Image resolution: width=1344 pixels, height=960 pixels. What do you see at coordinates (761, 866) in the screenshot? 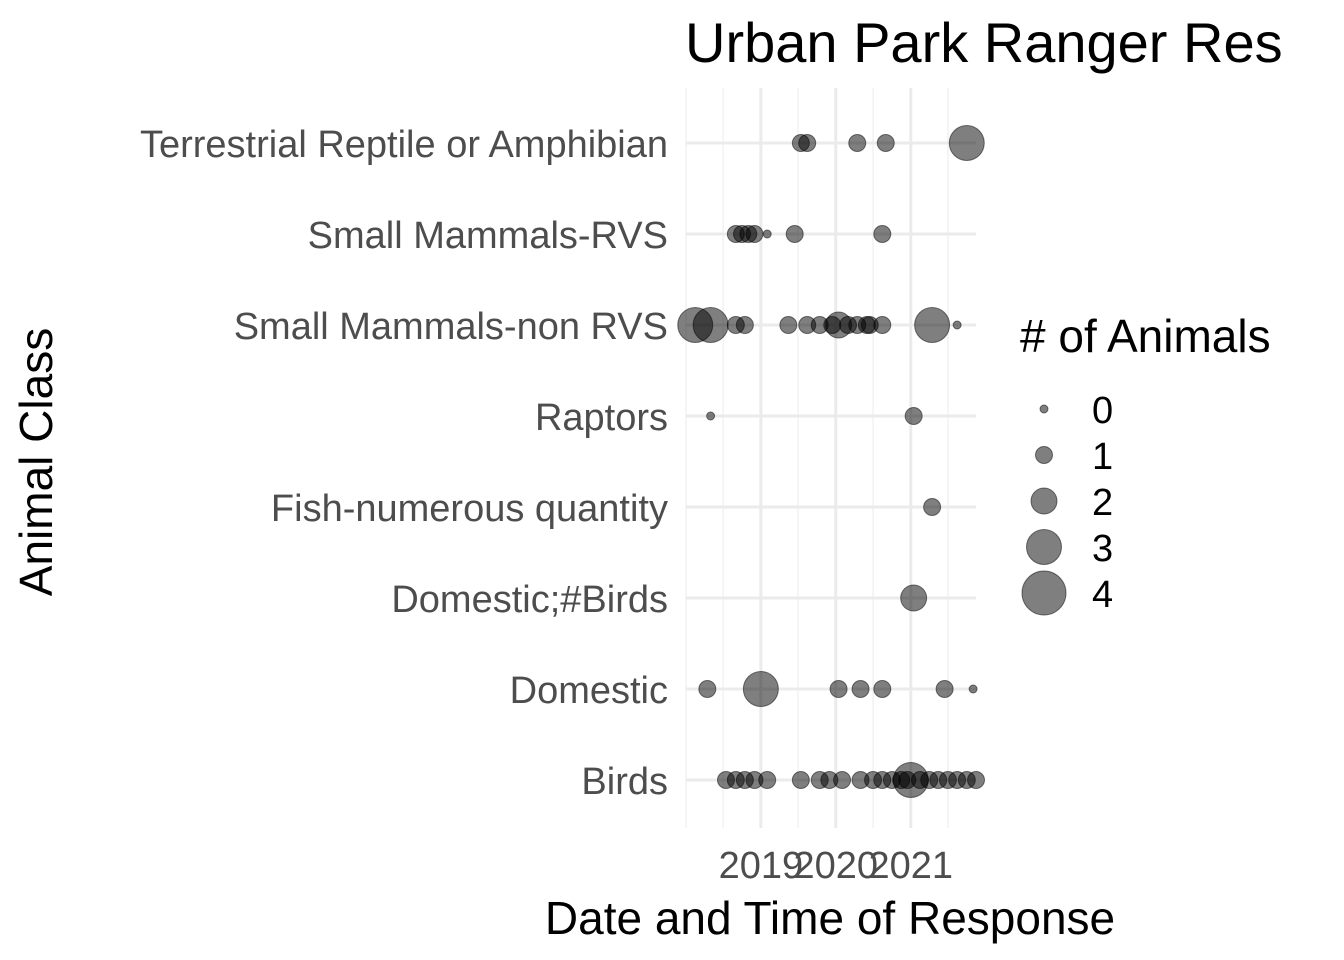
I see `x-tick-label-2019: 2019` at bounding box center [761, 866].